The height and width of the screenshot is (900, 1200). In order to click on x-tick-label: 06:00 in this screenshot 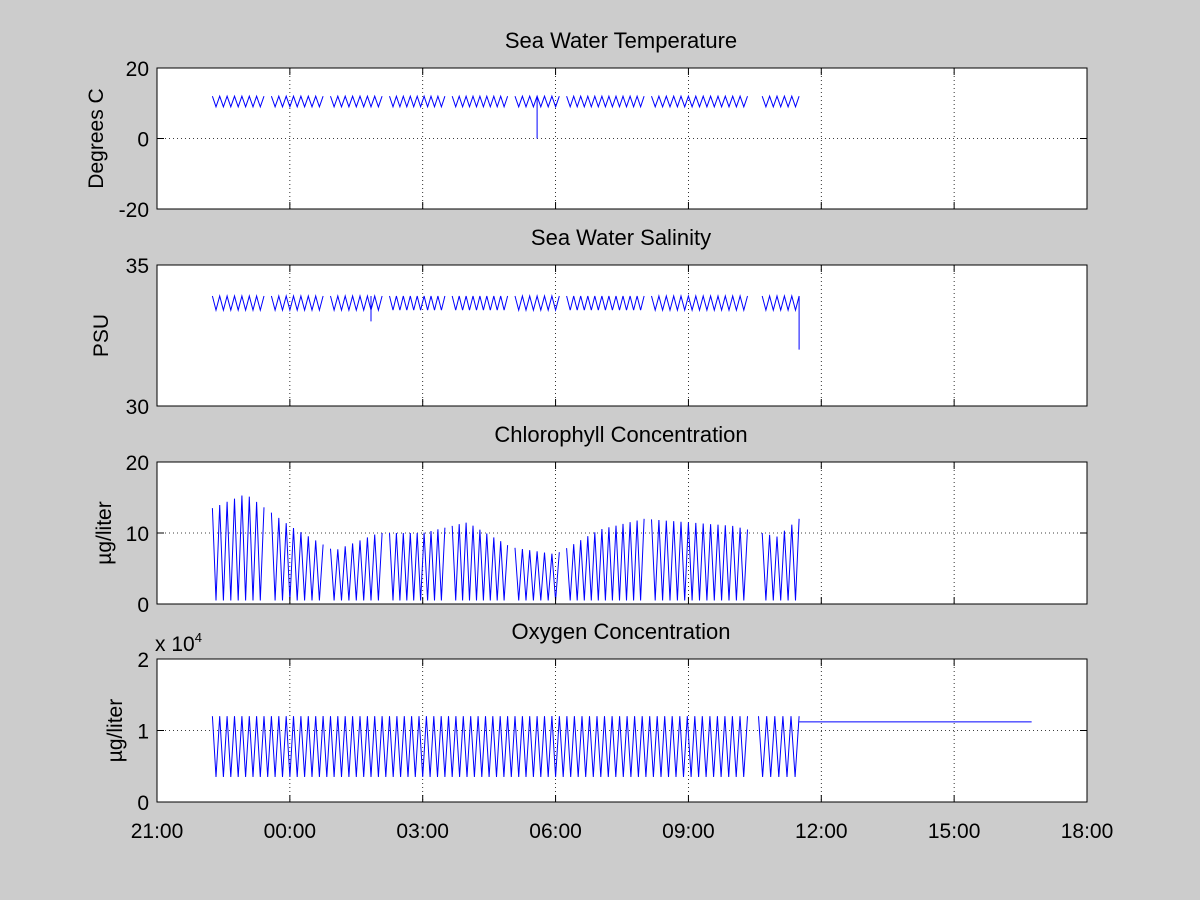, I will do `click(555, 831)`.